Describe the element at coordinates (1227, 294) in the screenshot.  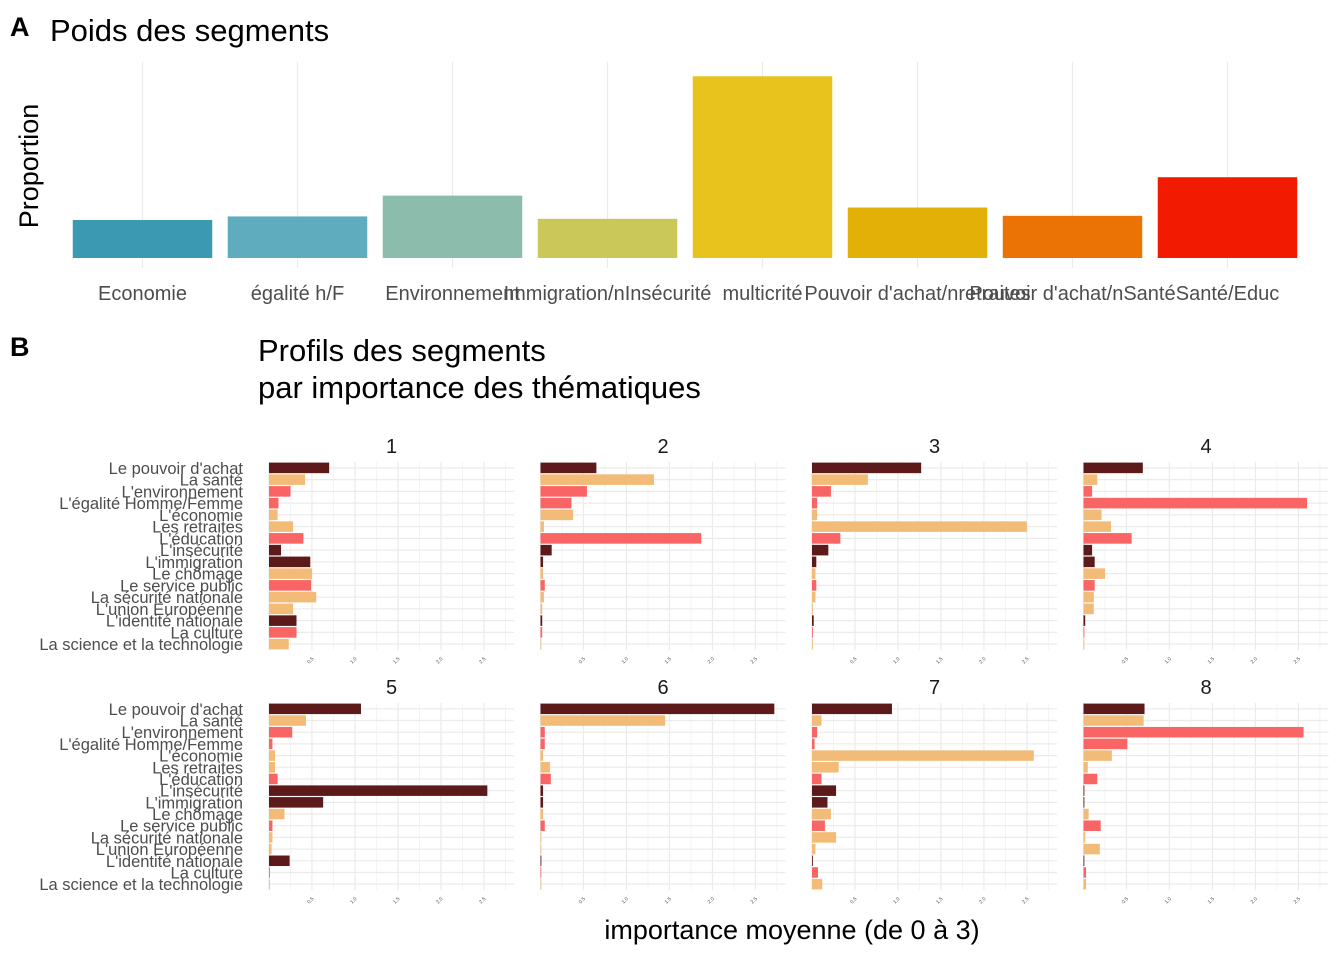
I see `panel-a-category-label: Santé/Educ` at that location.